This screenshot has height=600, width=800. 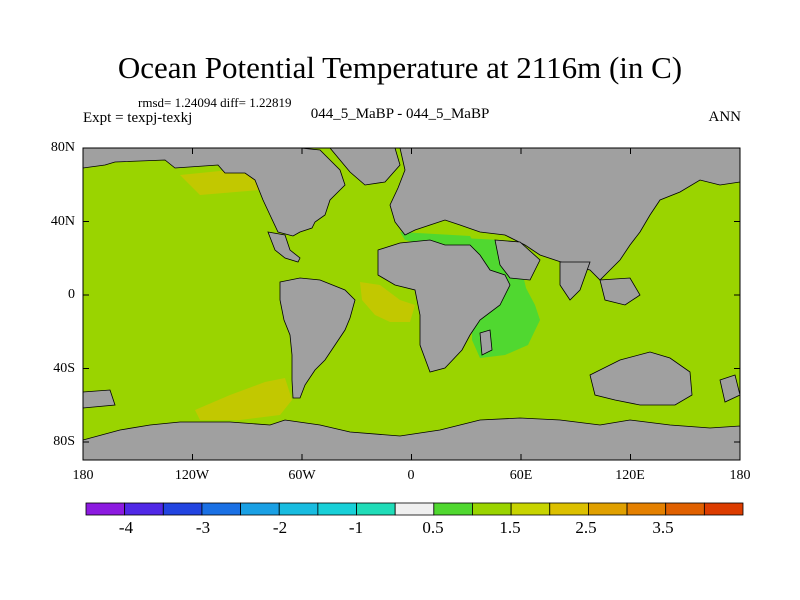 I want to click on ocean-warm-north-pacific, so click(x=220, y=181).